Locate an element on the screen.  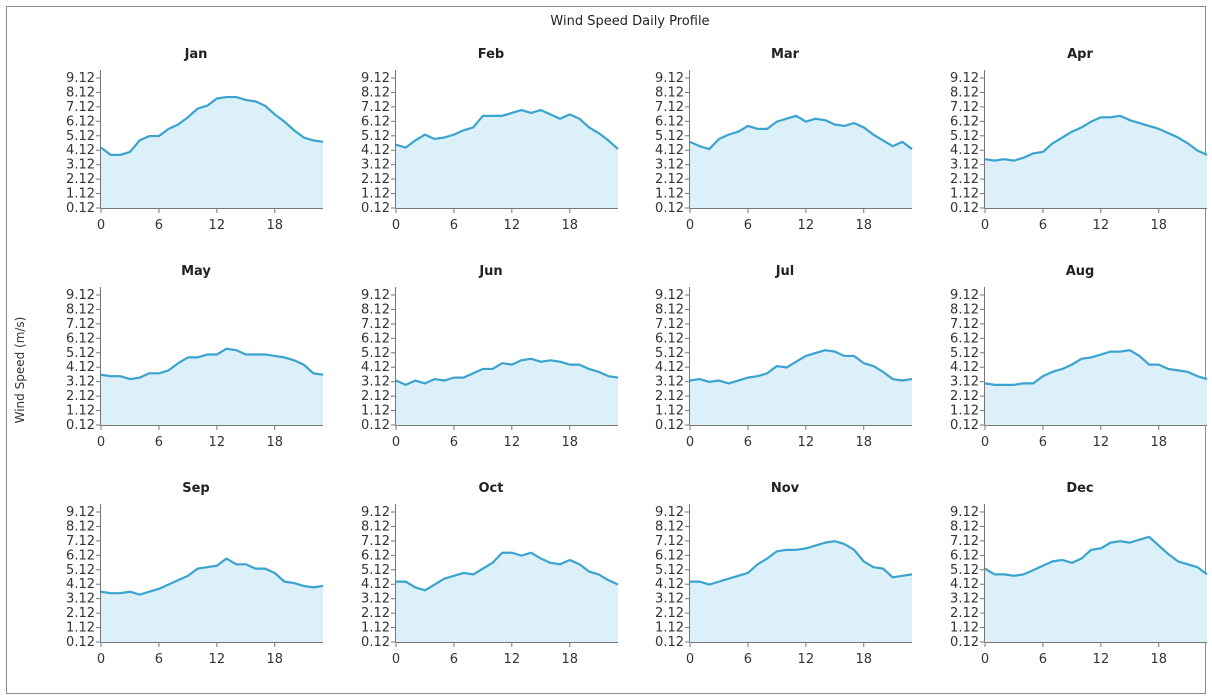
x-tick-label-oct: 0 is located at coordinates (396, 659).